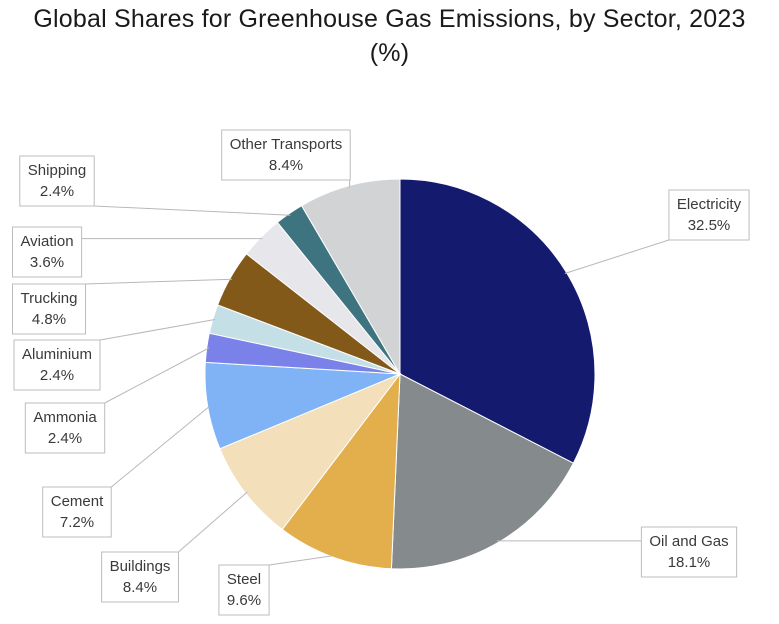 Image resolution: width=779 pixels, height=624 pixels. I want to click on data-label-shipping: Shipping 2.4%, so click(57, 181).